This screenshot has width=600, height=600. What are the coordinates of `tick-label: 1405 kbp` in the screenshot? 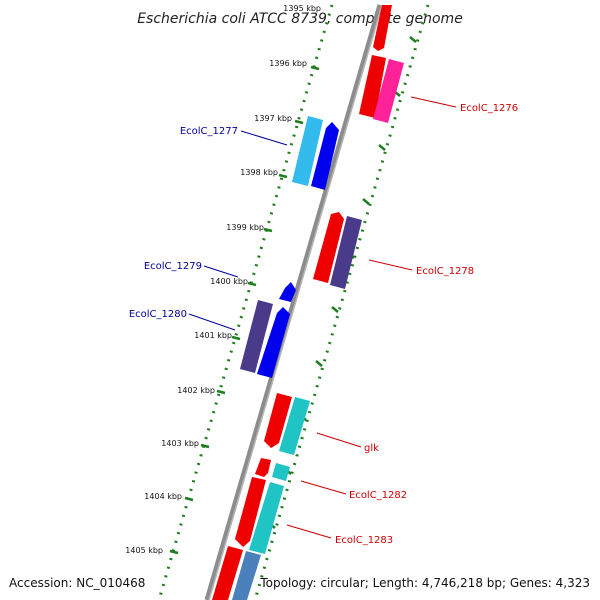 It's located at (144, 550).